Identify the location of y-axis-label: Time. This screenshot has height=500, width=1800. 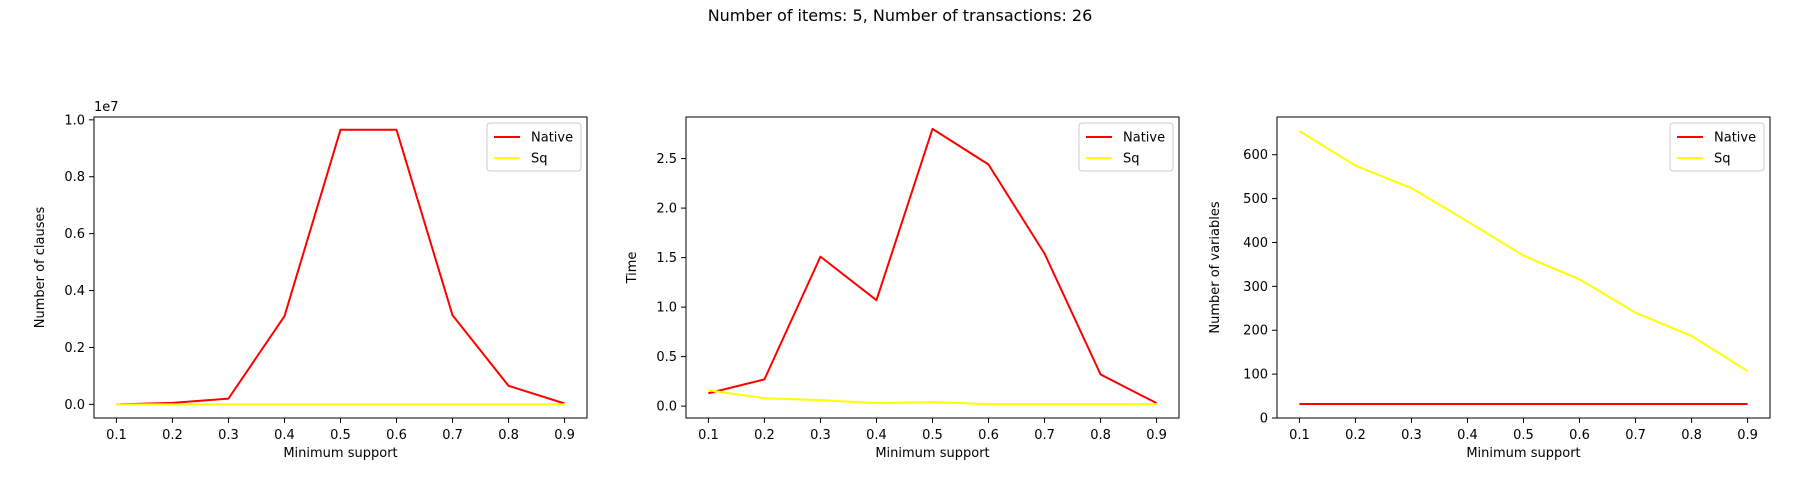
(632, 268).